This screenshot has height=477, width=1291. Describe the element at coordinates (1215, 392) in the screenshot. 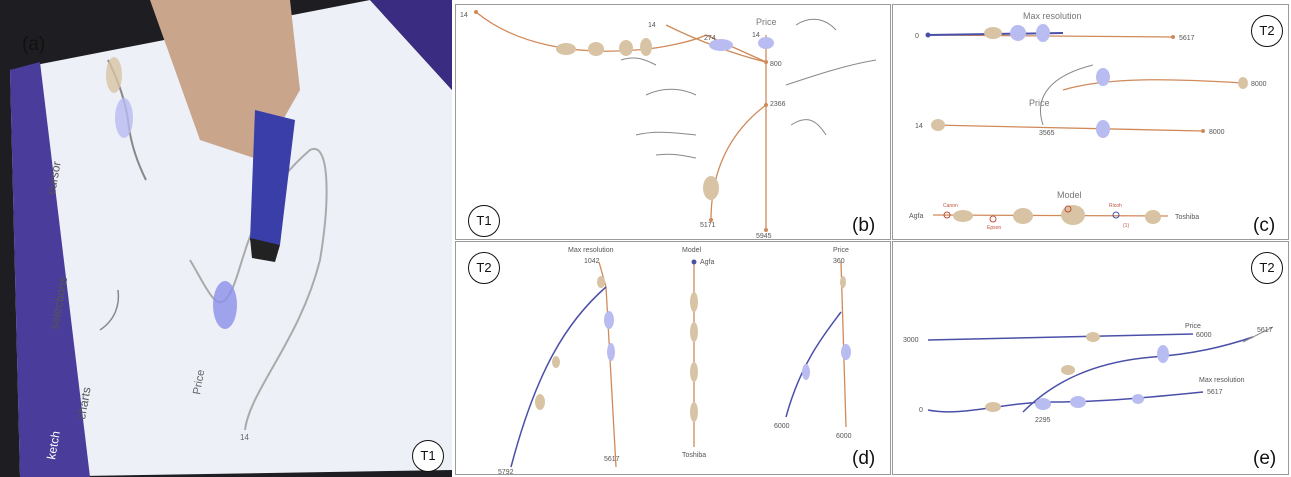

I see `value-5617b-e: 5617` at that location.